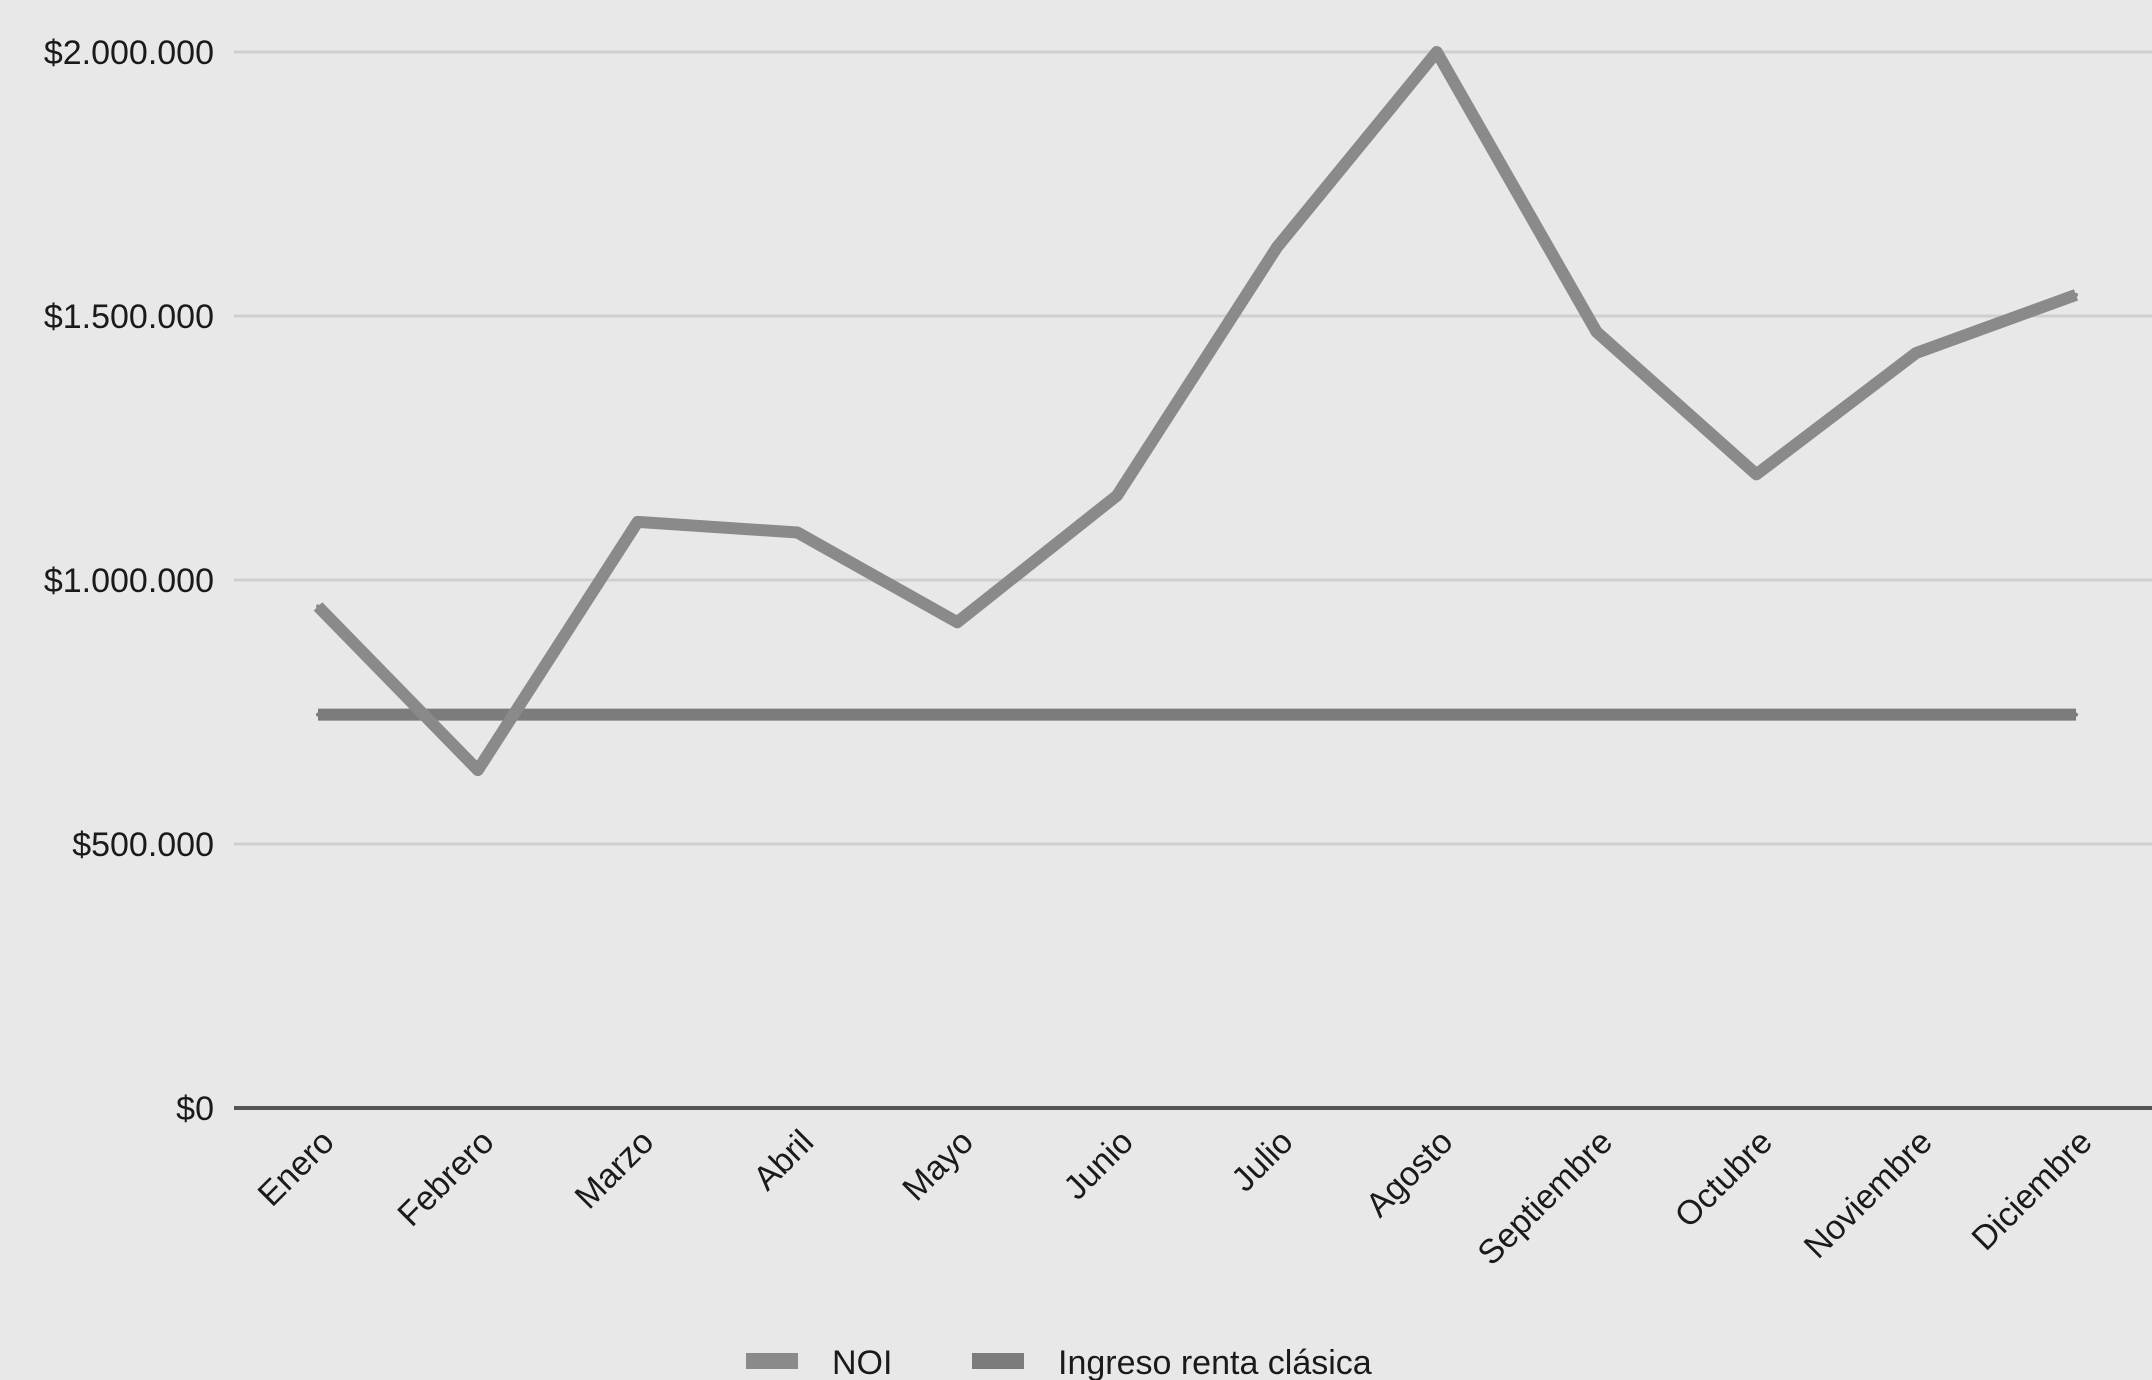 The height and width of the screenshot is (1380, 2152). Describe the element at coordinates (129, 53) in the screenshot. I see `y-tick-label: $2.000.000` at that location.